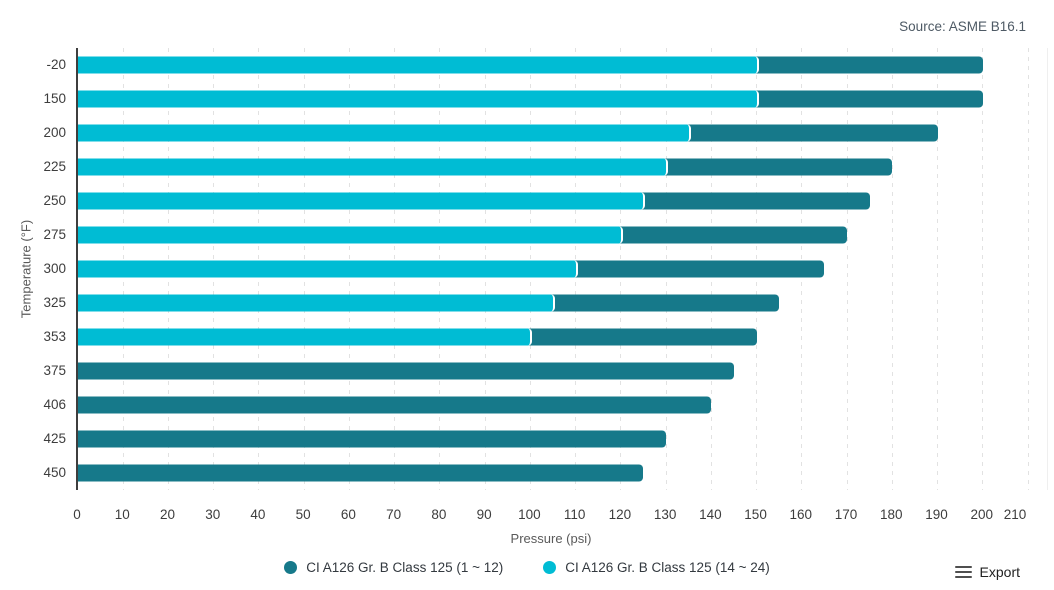 Image resolution: width=1054 pixels, height=590 pixels. I want to click on x-tick-label-40: 40, so click(258, 514).